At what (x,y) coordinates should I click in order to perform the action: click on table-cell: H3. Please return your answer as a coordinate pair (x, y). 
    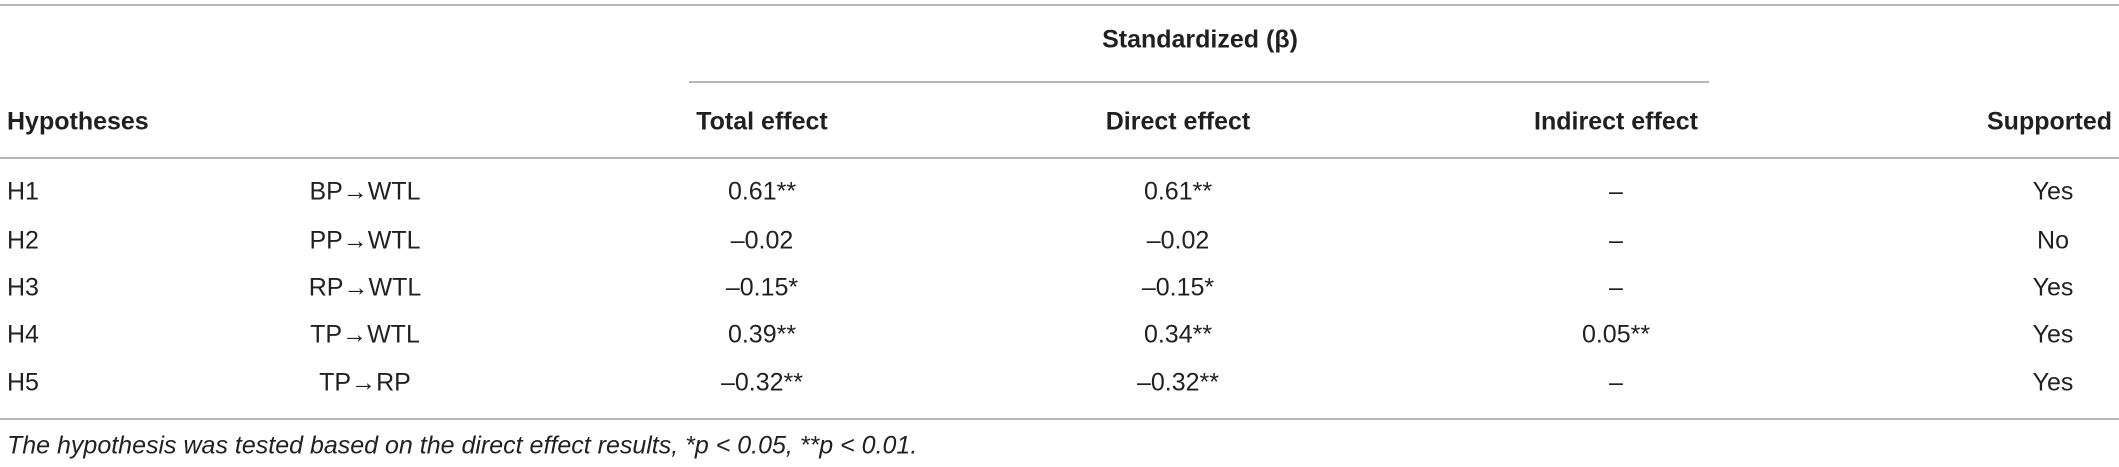
    Looking at the image, I should click on (23, 288).